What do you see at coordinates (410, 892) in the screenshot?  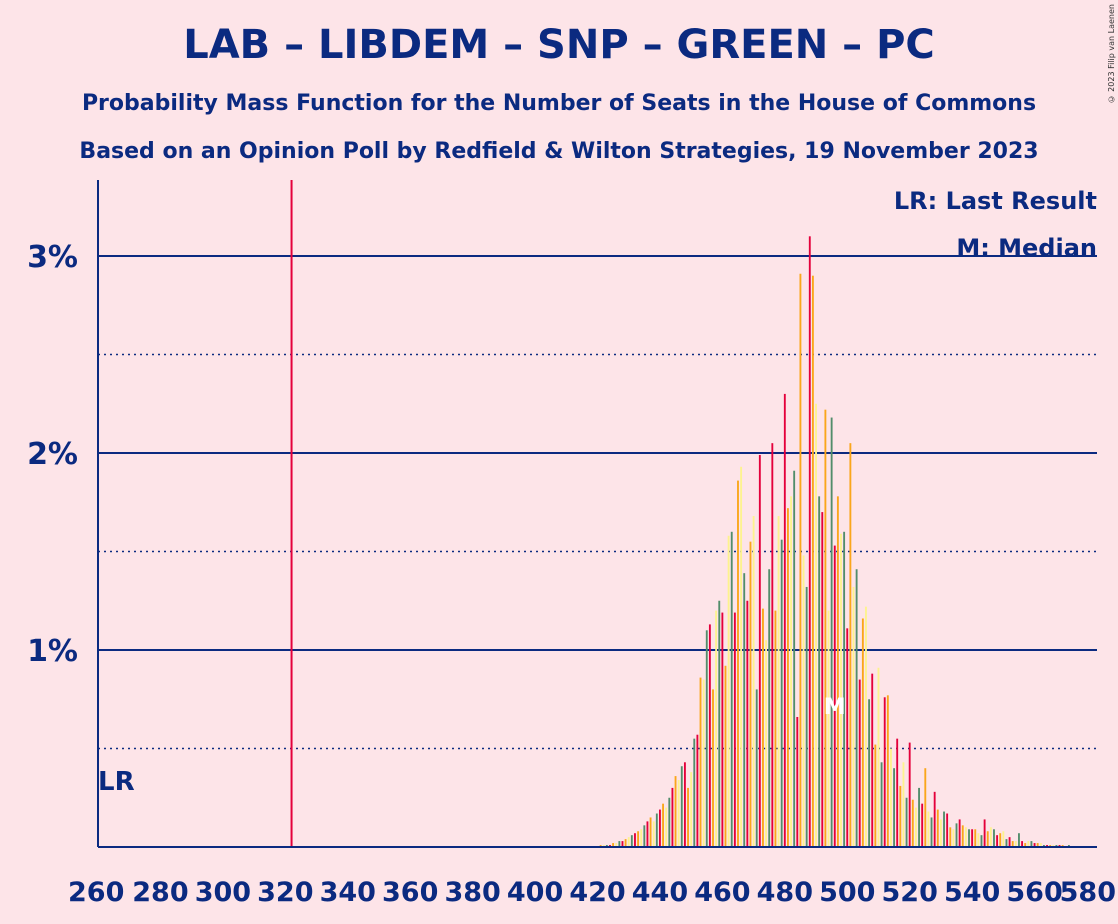 I see `x-tick-label: 360` at bounding box center [410, 892].